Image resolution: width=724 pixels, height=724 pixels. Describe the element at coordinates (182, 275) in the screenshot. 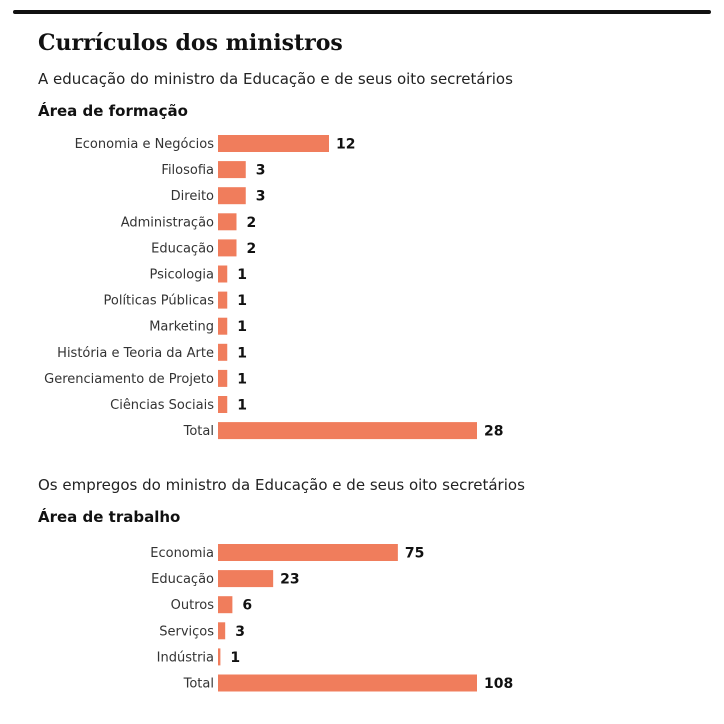

I see `category-label: Psicologia` at that location.